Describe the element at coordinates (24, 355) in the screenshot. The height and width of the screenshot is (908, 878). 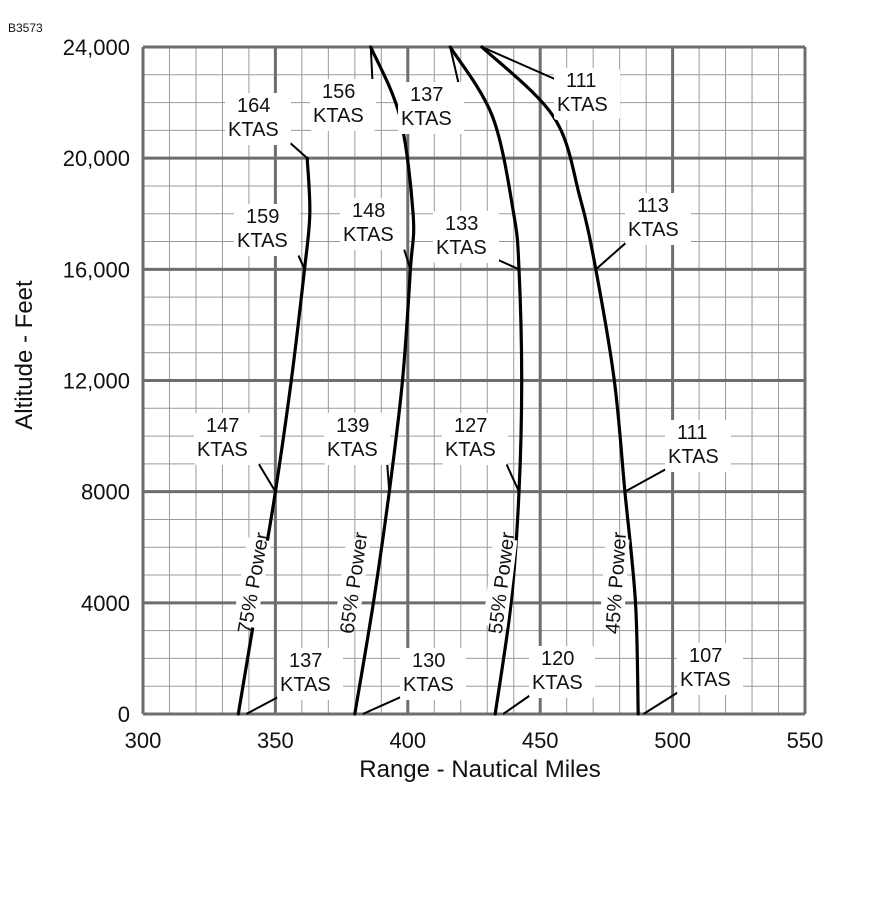
I see `y-axis-label: Altitude - Feet` at that location.